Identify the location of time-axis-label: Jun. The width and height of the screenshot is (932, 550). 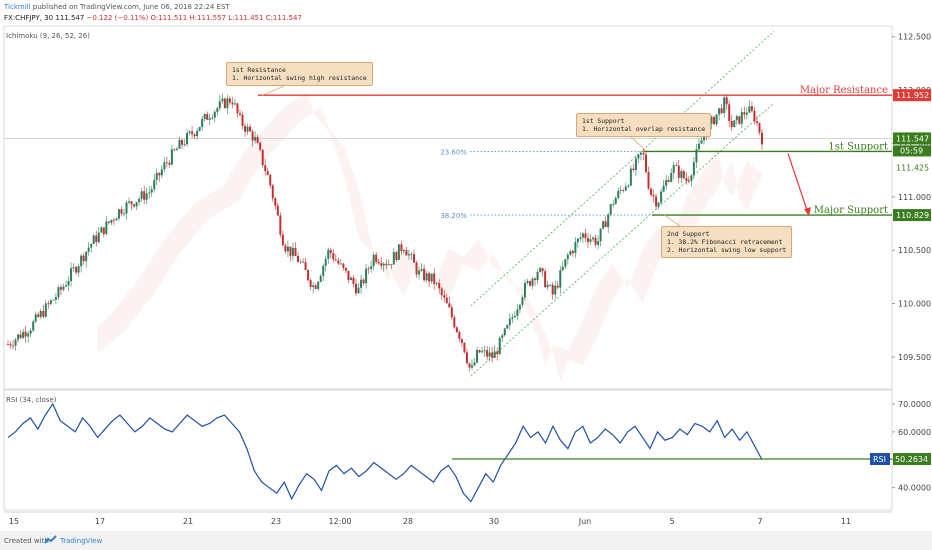
(585, 521).